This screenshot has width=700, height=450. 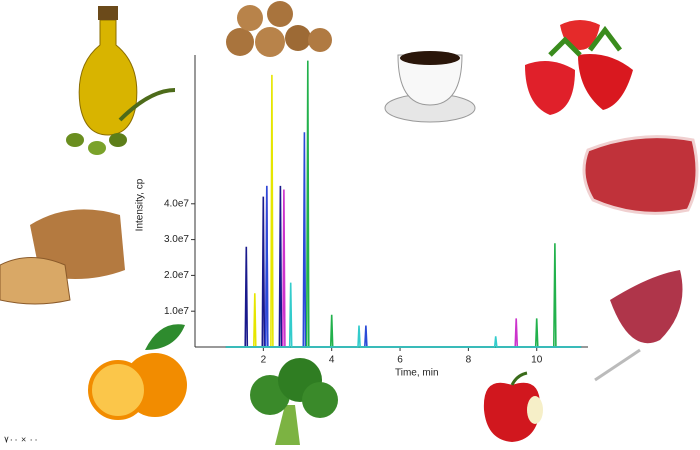 What do you see at coordinates (579, 67) in the screenshot?
I see `strawberries` at bounding box center [579, 67].